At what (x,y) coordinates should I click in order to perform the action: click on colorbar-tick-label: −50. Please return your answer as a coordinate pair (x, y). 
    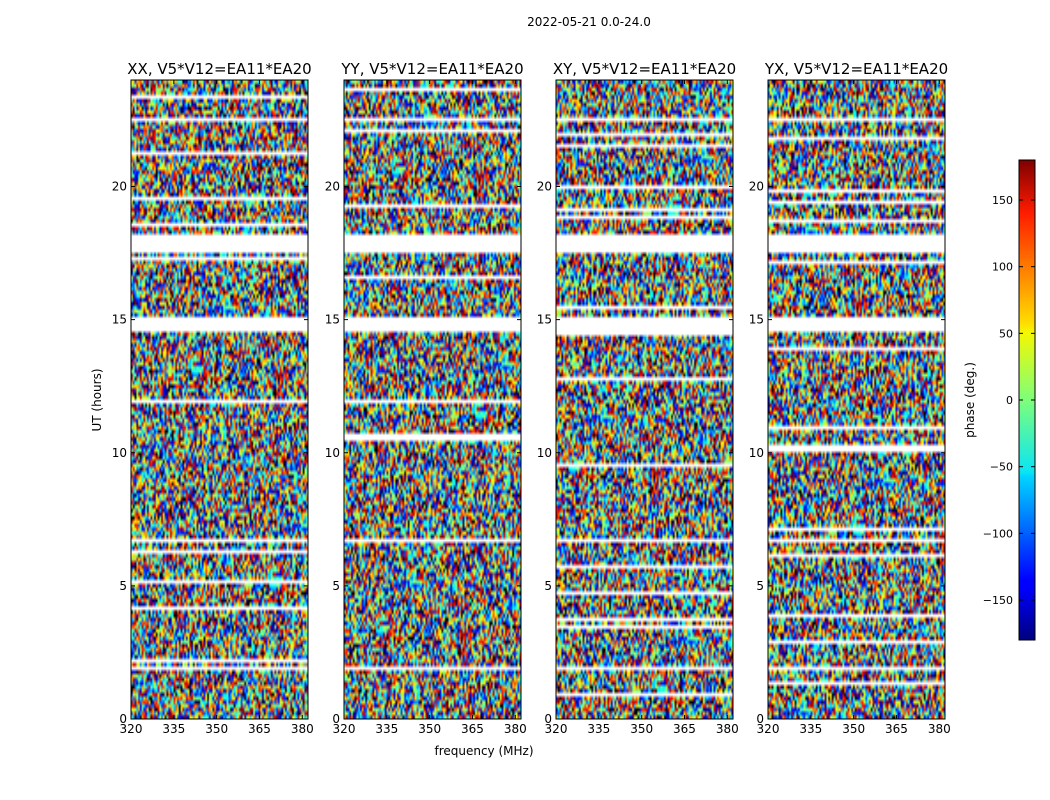
    Looking at the image, I should click on (1001, 467).